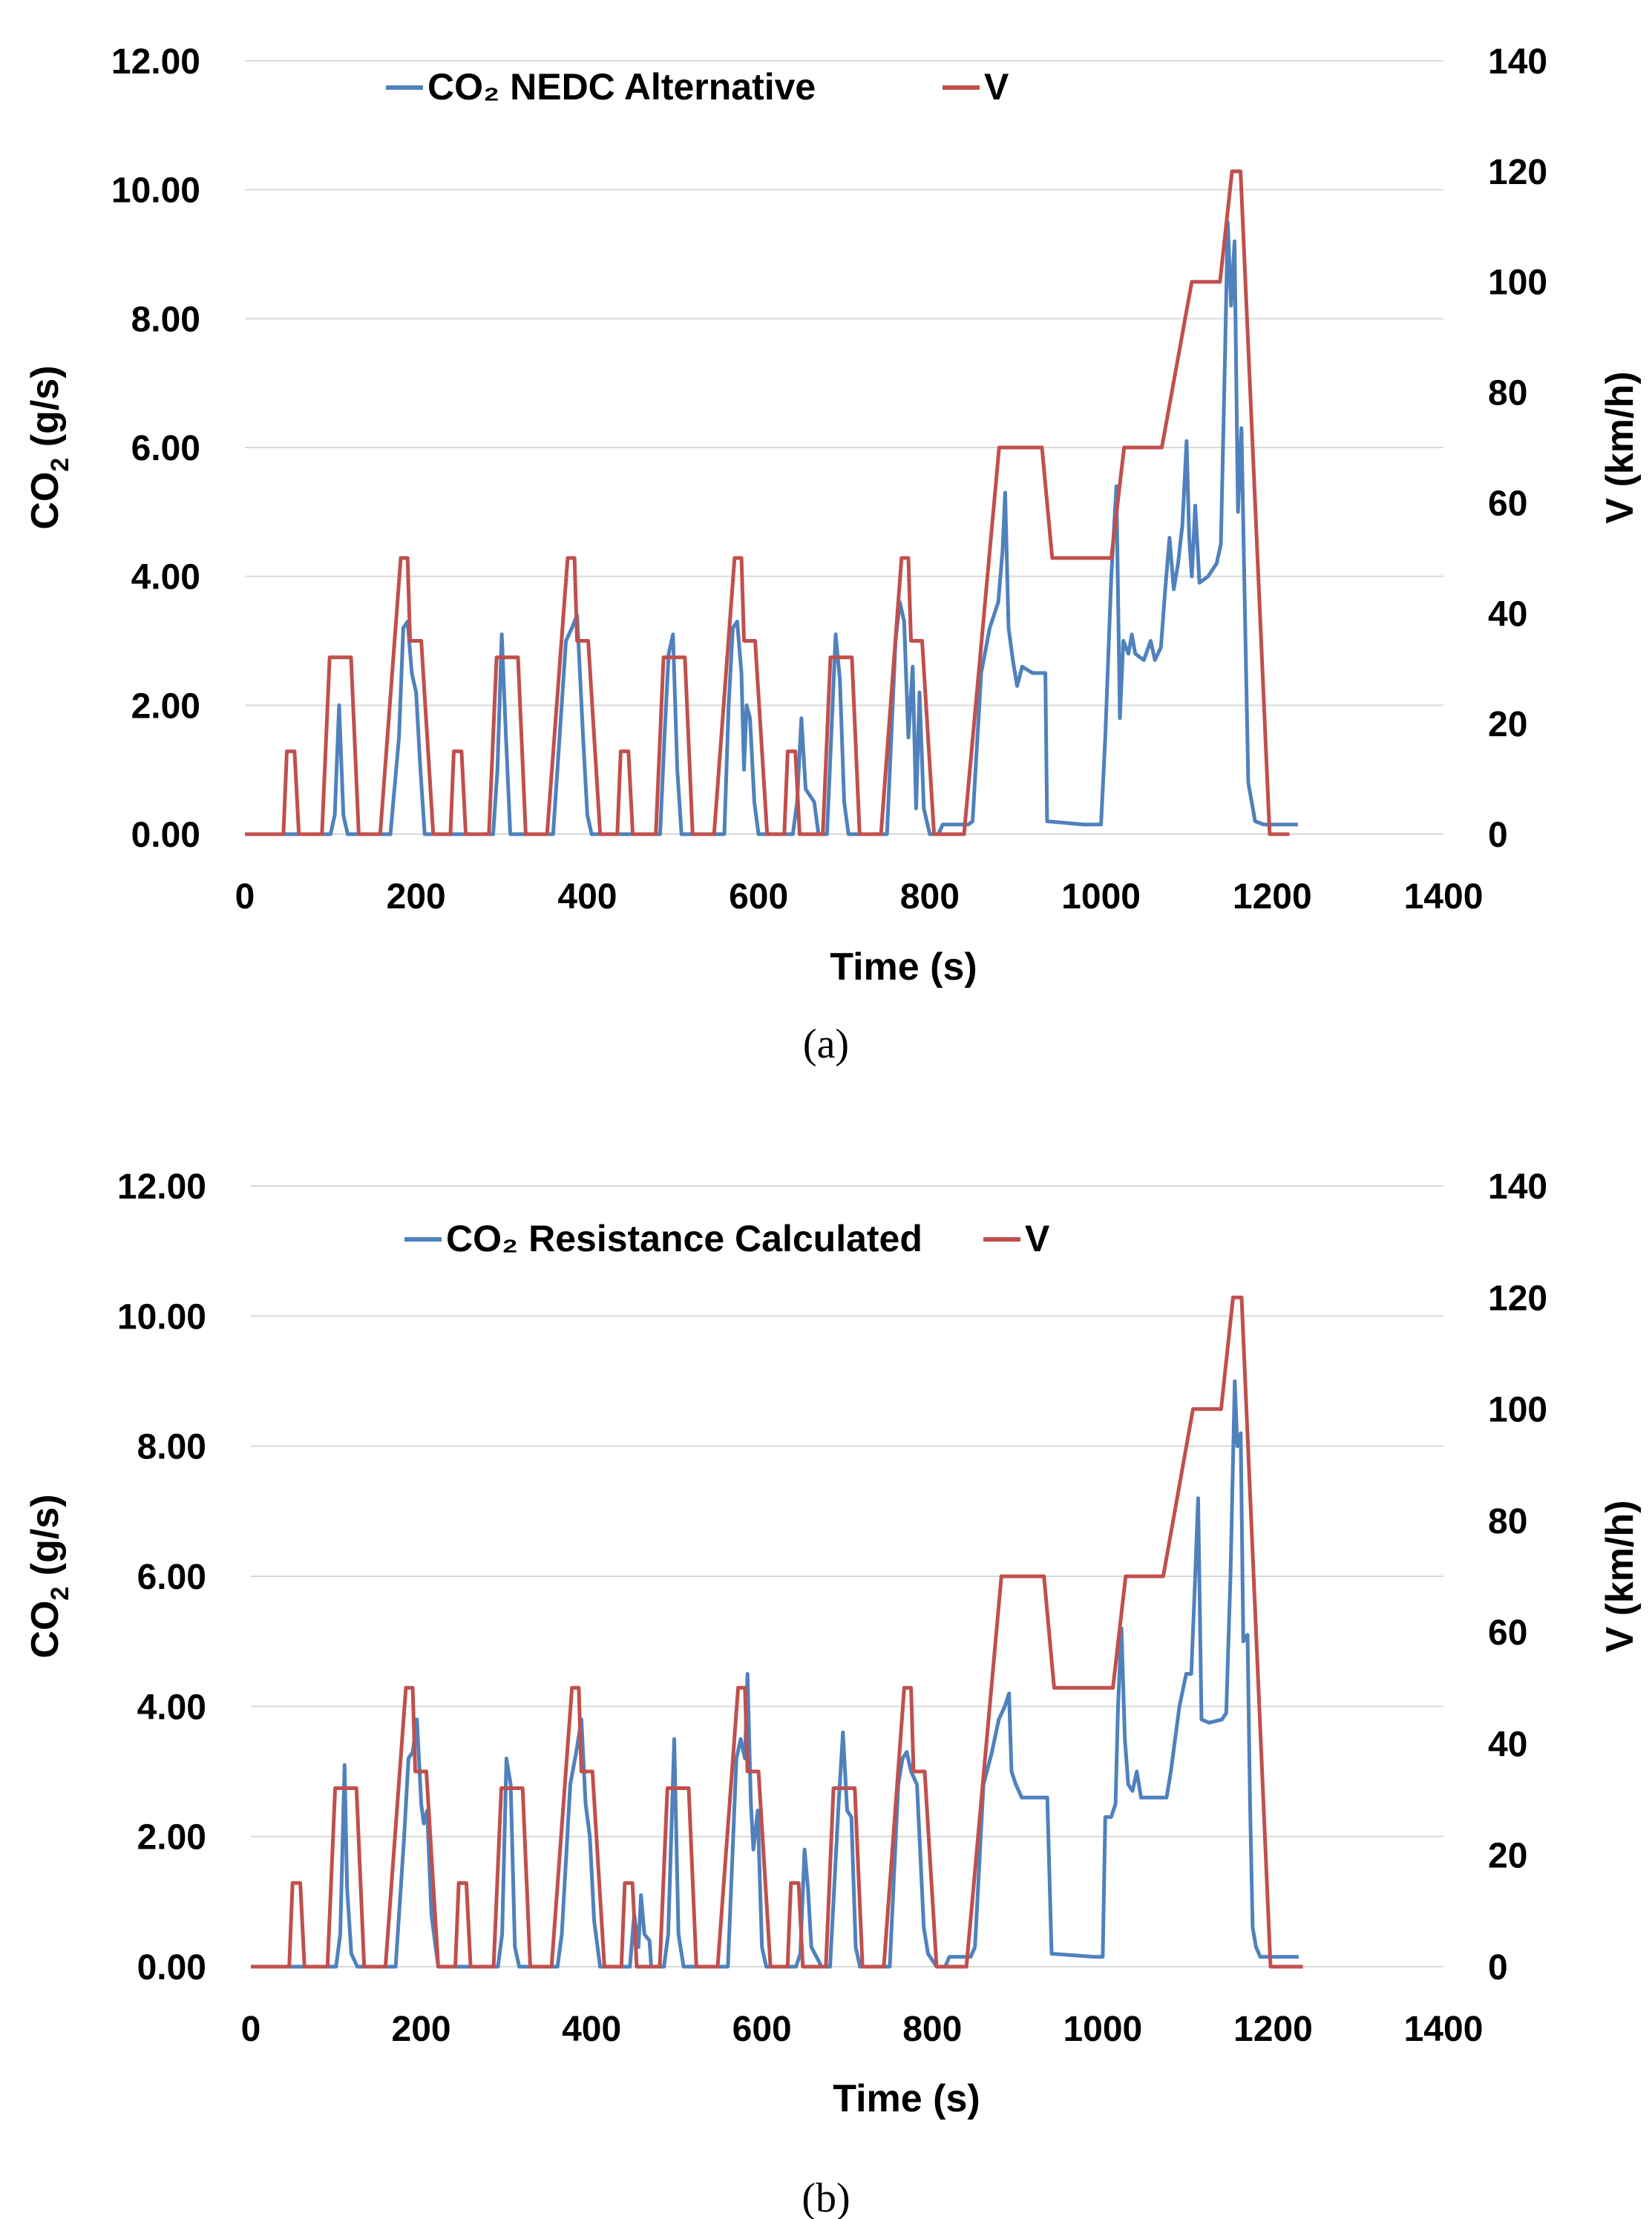  Describe the element at coordinates (621, 87) in the screenshot. I see `legend-label-co2: CO₂ NEDC Alternative` at that location.